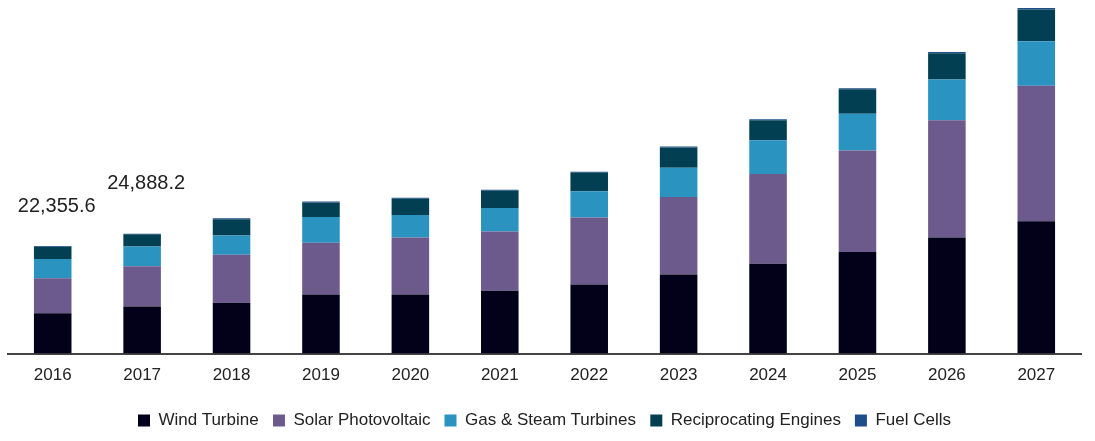 Image resolution: width=1095 pixels, height=441 pixels. I want to click on annotation: 22,355.6, so click(56, 204).